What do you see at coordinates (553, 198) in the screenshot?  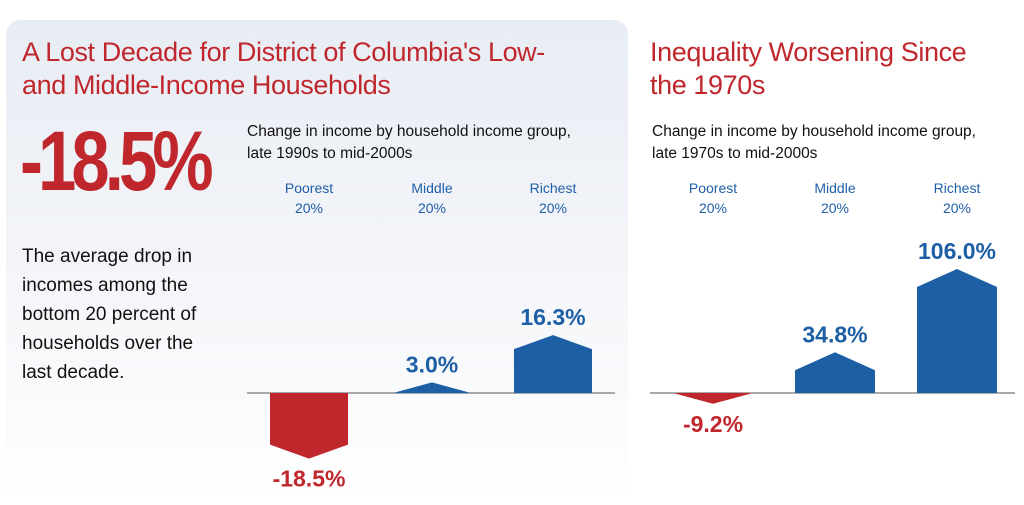 I see `left-header-richest: Richest 20%` at bounding box center [553, 198].